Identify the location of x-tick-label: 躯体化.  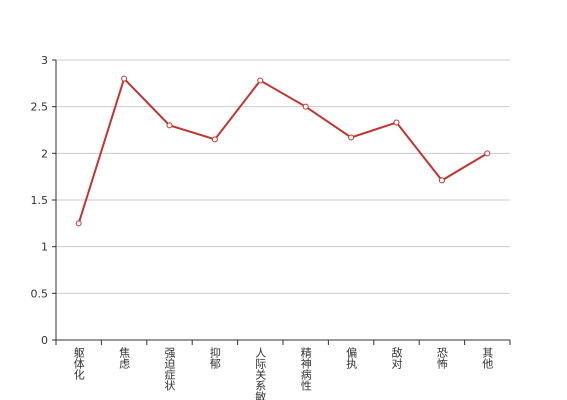
(78, 364).